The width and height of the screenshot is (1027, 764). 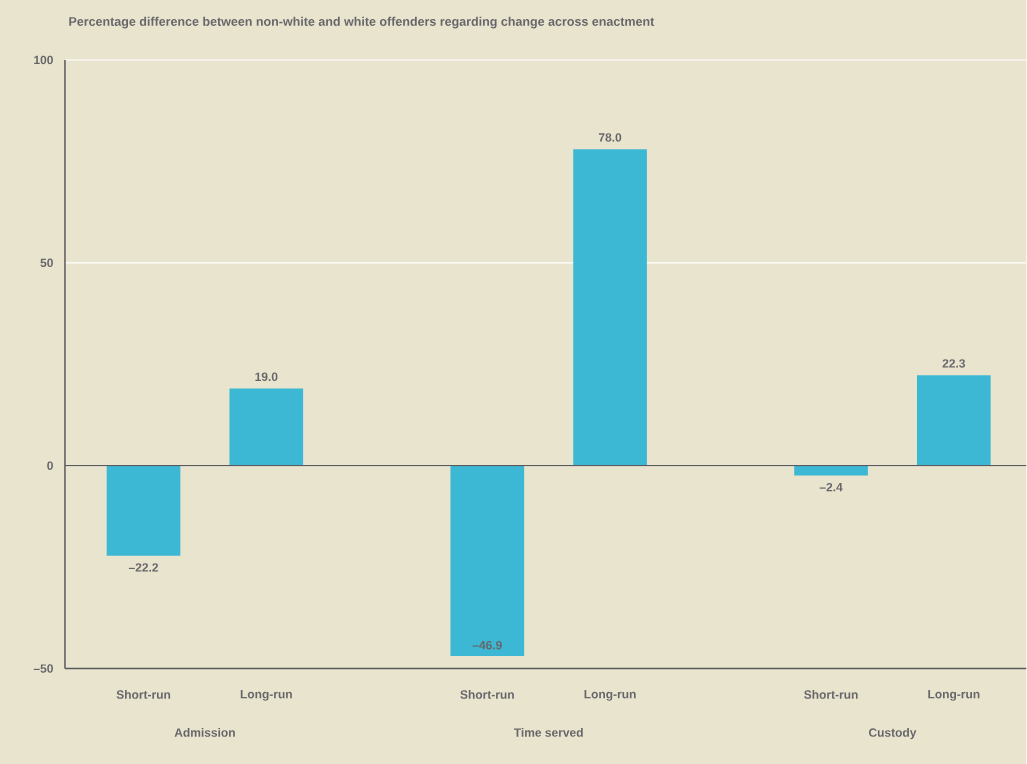 What do you see at coordinates (954, 363) in the screenshot?
I see `data-label: 22.3` at bounding box center [954, 363].